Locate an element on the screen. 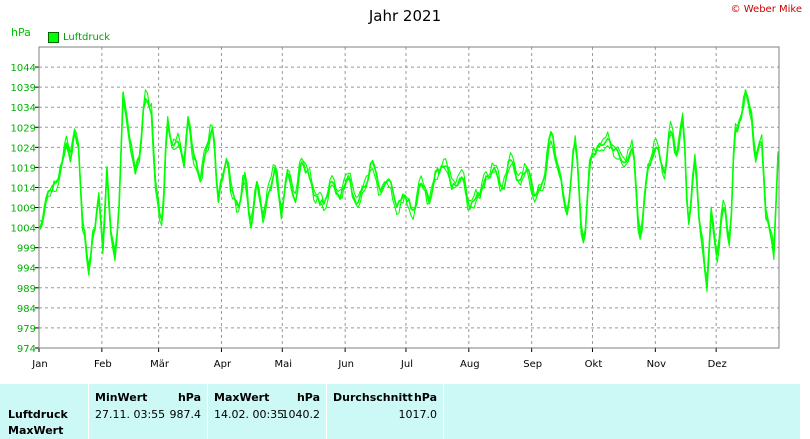 The height and width of the screenshot is (439, 810). x-tick-label: Nov is located at coordinates (657, 364).